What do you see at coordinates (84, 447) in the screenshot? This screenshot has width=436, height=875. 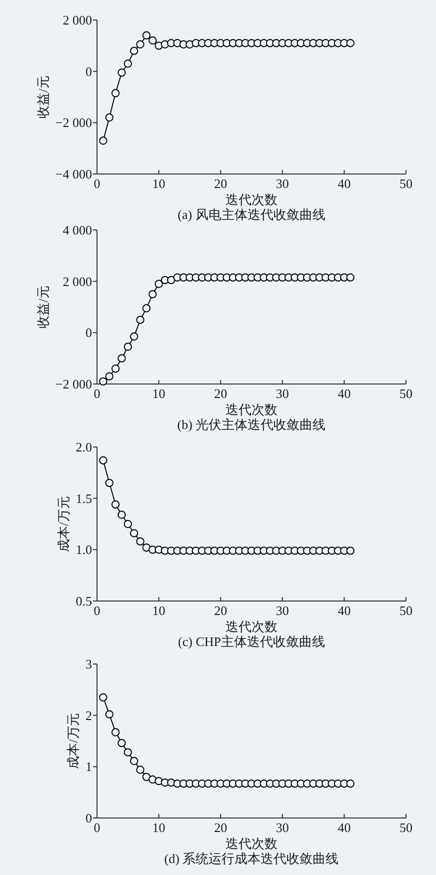 I see `y-tick-label: 2.0` at bounding box center [84, 447].